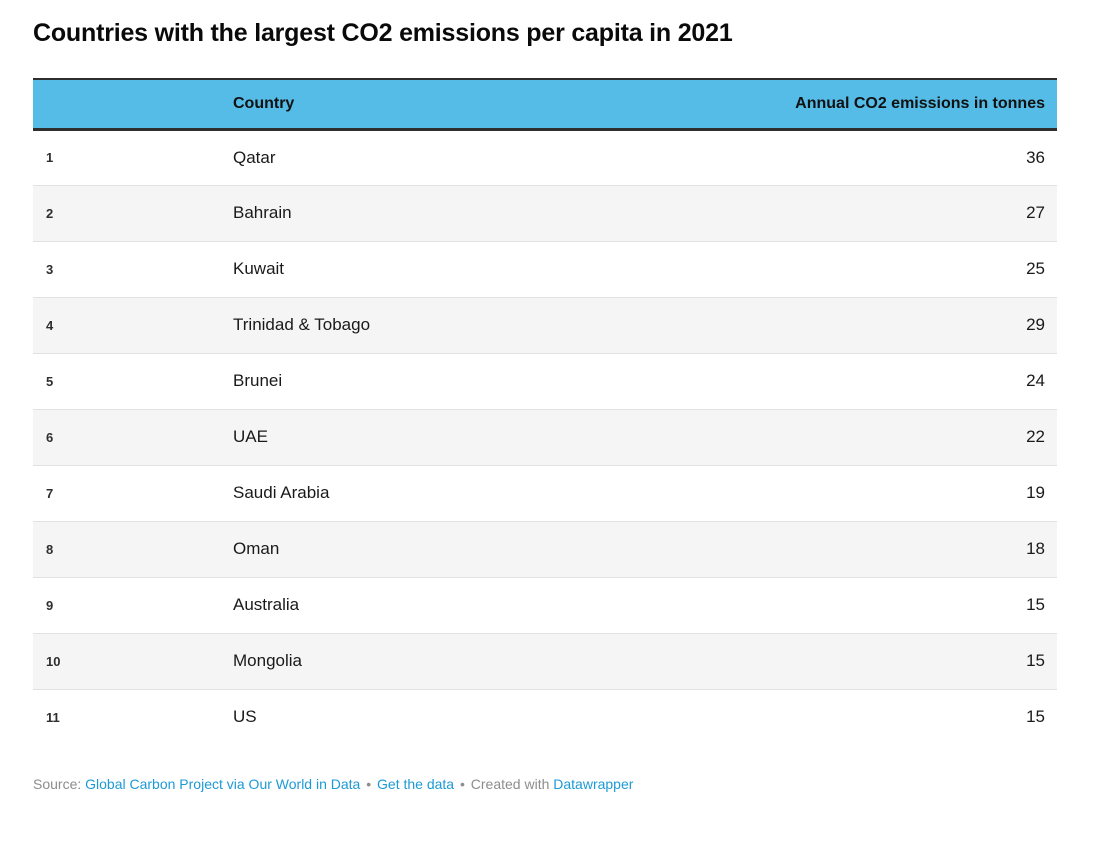 Image resolution: width=1099 pixels, height=844 pixels. I want to click on rank-cell: 6, so click(50, 437).